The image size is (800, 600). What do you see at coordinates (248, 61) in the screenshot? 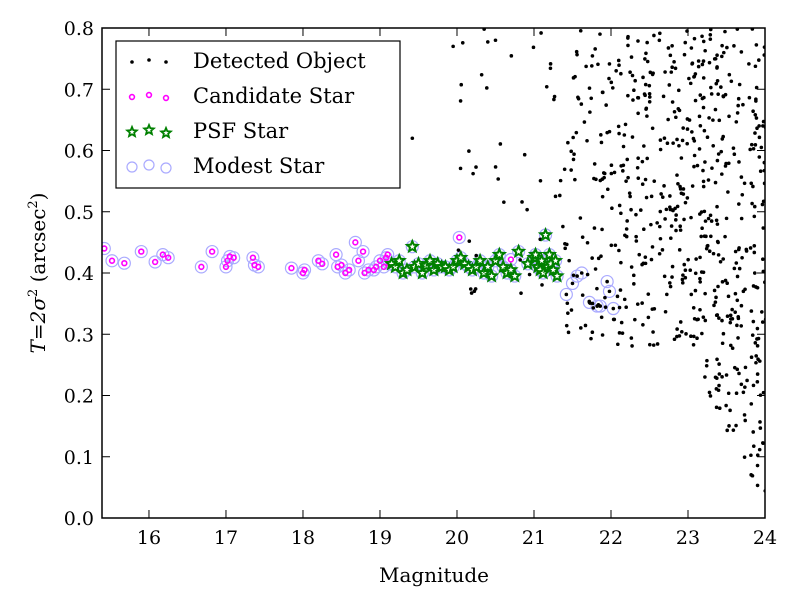
I see `legend-entry-detected-object: Detected Object` at bounding box center [248, 61].